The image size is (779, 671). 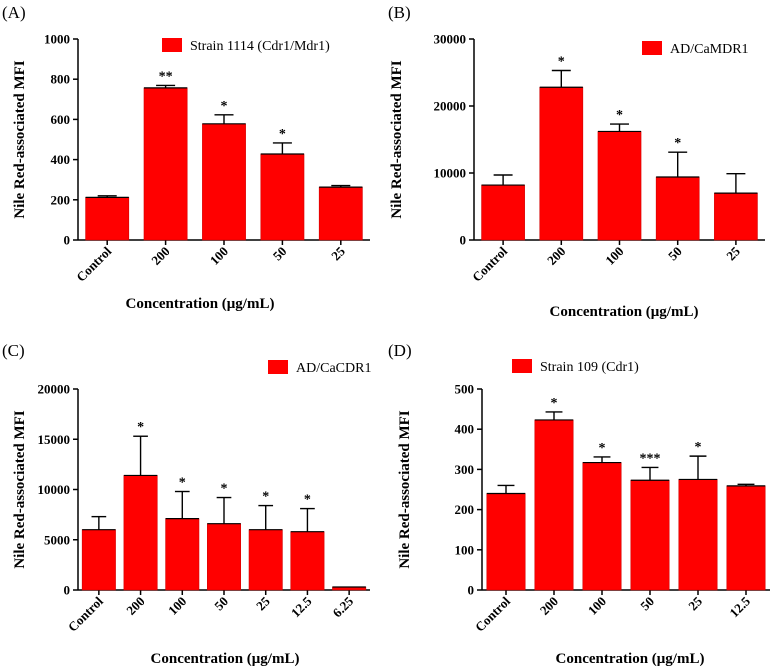 What do you see at coordinates (61, 79) in the screenshot?
I see `y-tick-label: 800` at bounding box center [61, 79].